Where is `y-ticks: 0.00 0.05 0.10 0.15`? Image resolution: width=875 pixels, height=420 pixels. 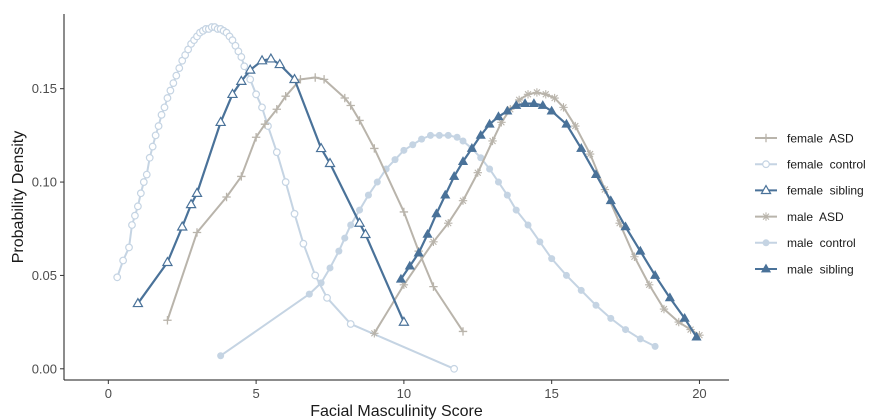
y-ticks: 0.00 0.05 0.10 0.15 is located at coordinates (48, 228).